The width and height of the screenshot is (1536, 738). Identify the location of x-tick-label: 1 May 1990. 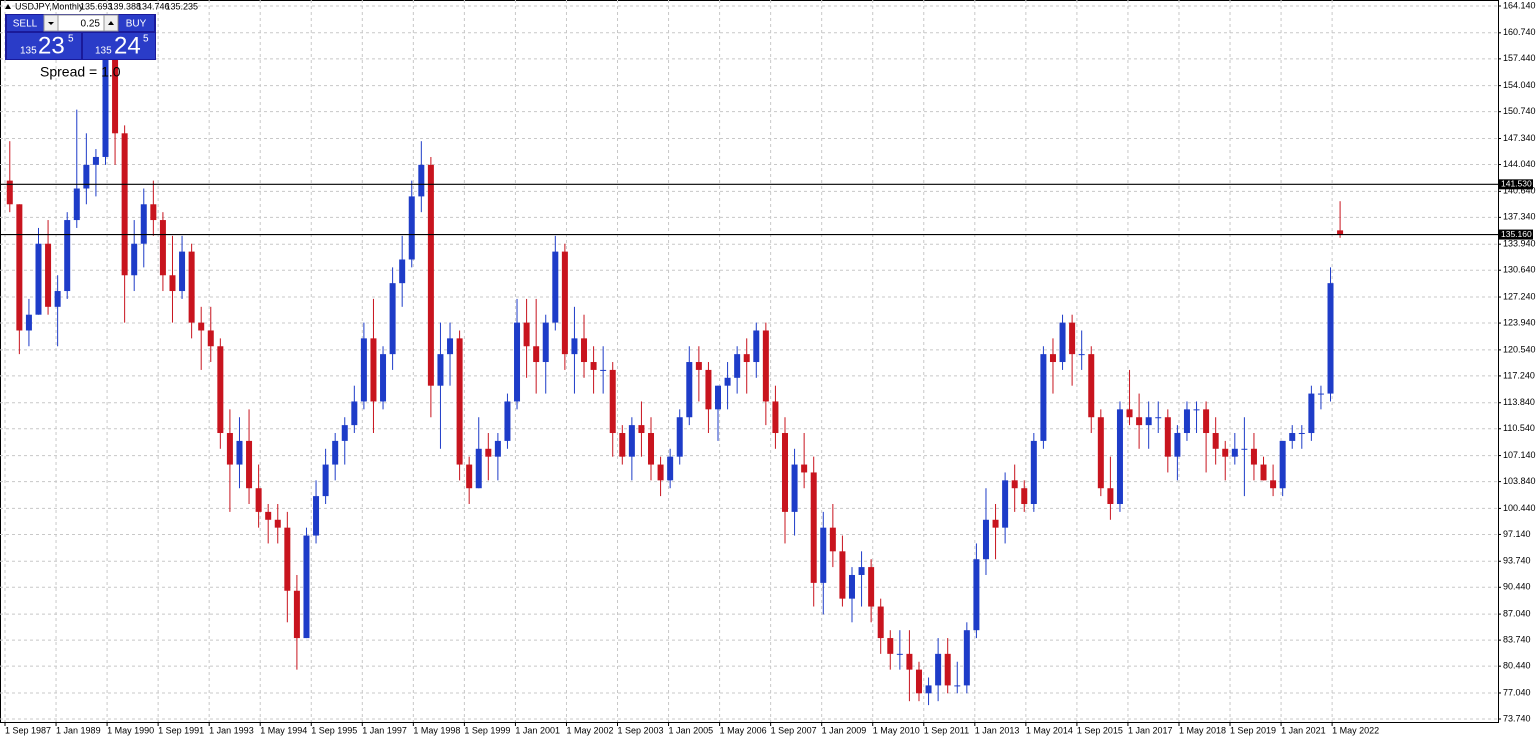
(130, 730).